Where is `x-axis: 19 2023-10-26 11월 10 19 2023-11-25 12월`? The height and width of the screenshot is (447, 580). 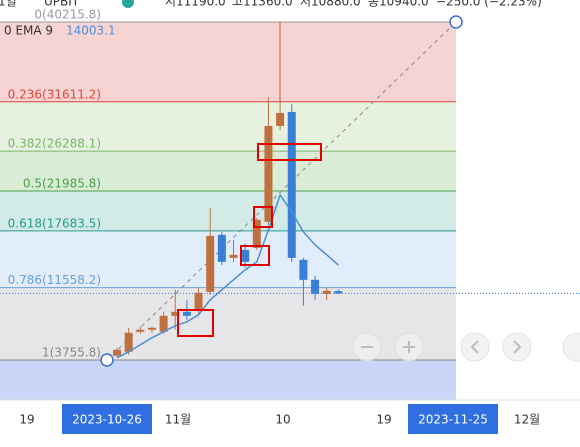 x-axis: 19 2023-10-26 11월 10 19 2023-11-25 12월 is located at coordinates (279, 419).